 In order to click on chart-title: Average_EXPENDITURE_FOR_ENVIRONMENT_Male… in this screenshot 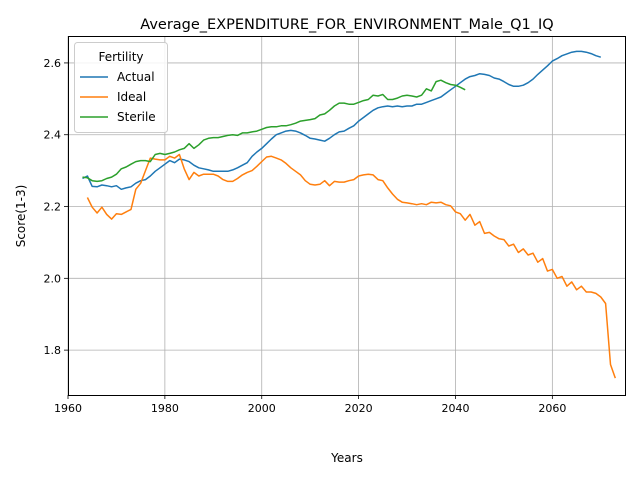, I will do `click(346, 25)`.